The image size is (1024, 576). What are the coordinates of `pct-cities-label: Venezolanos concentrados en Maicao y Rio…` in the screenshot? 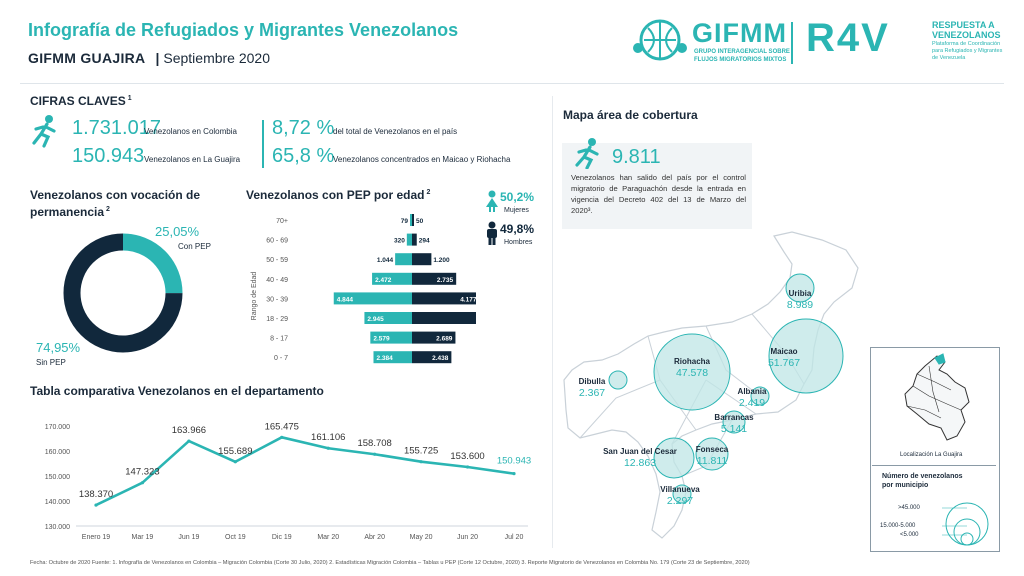 It's located at (422, 159).